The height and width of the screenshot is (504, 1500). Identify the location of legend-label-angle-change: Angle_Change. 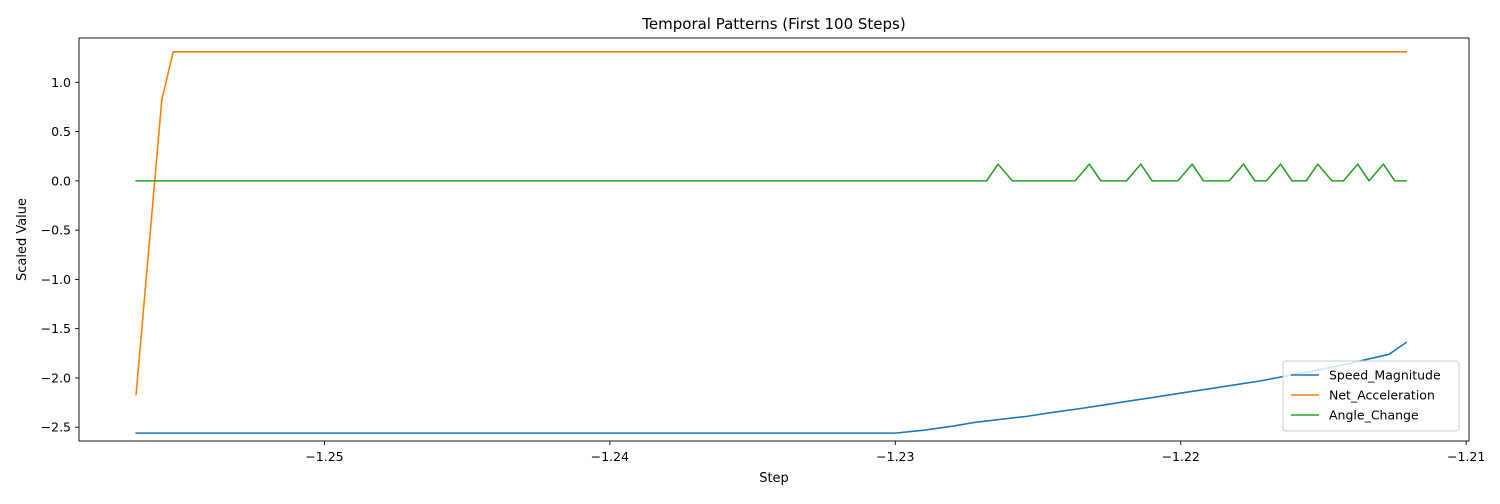
(1374, 415).